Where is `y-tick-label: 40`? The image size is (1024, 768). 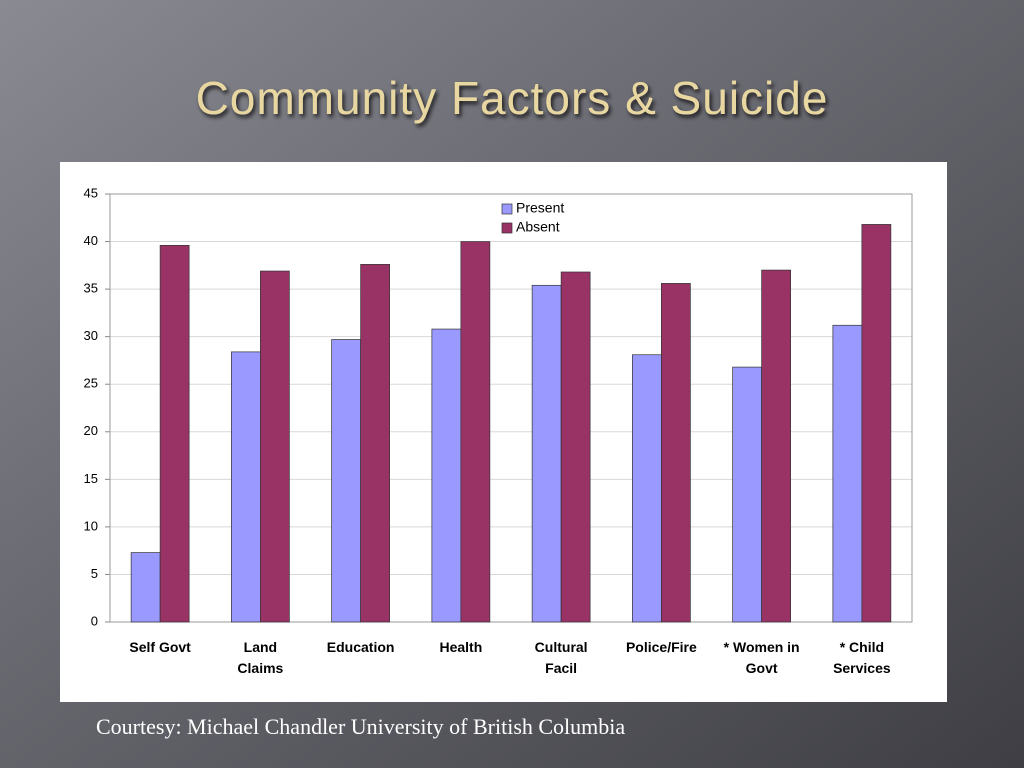 y-tick-label: 40 is located at coordinates (91, 240).